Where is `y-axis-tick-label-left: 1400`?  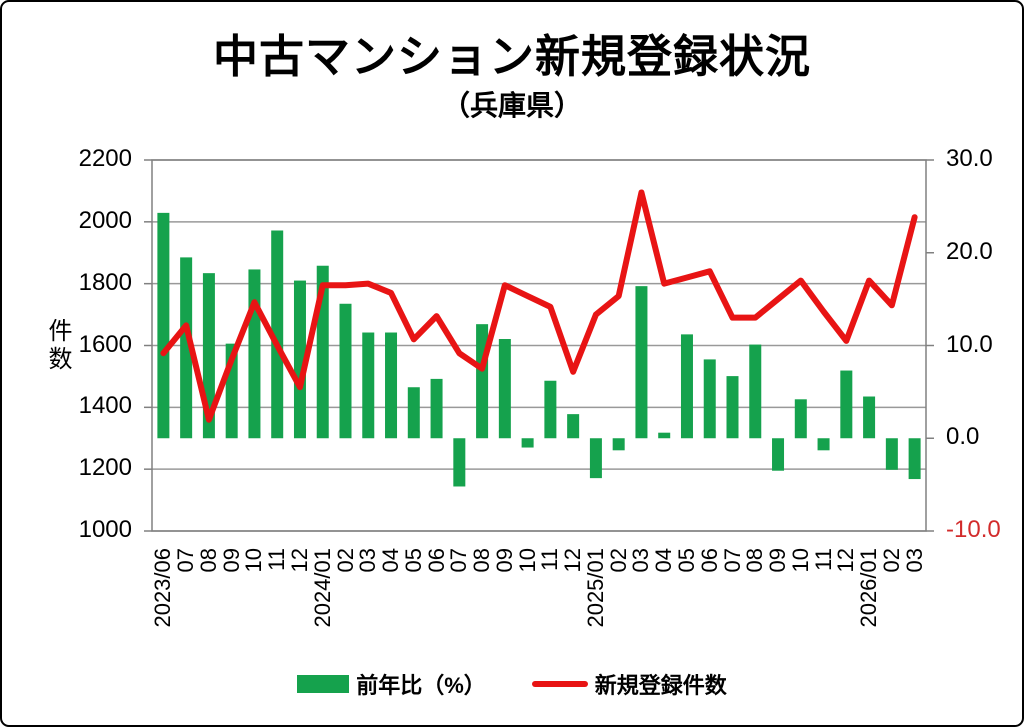 y-axis-tick-label-left: 1400 is located at coordinates (105, 406).